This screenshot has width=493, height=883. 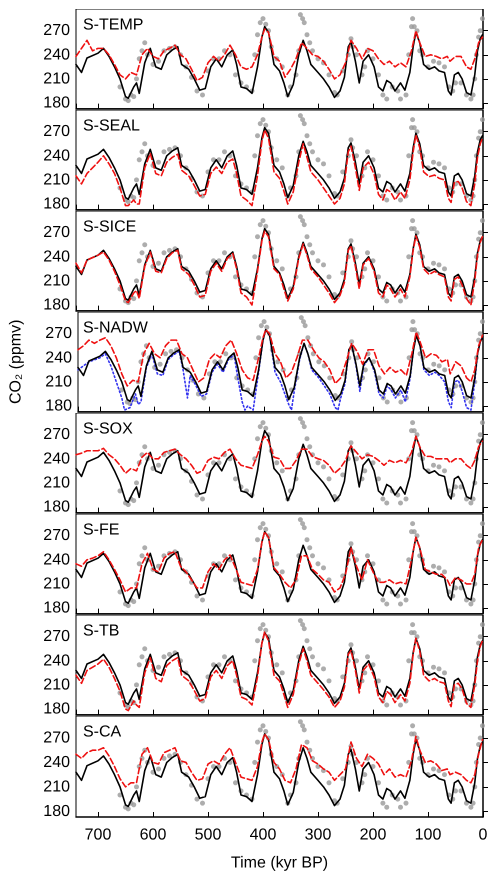 I want to click on x-tick-label: 600, so click(x=153, y=835).